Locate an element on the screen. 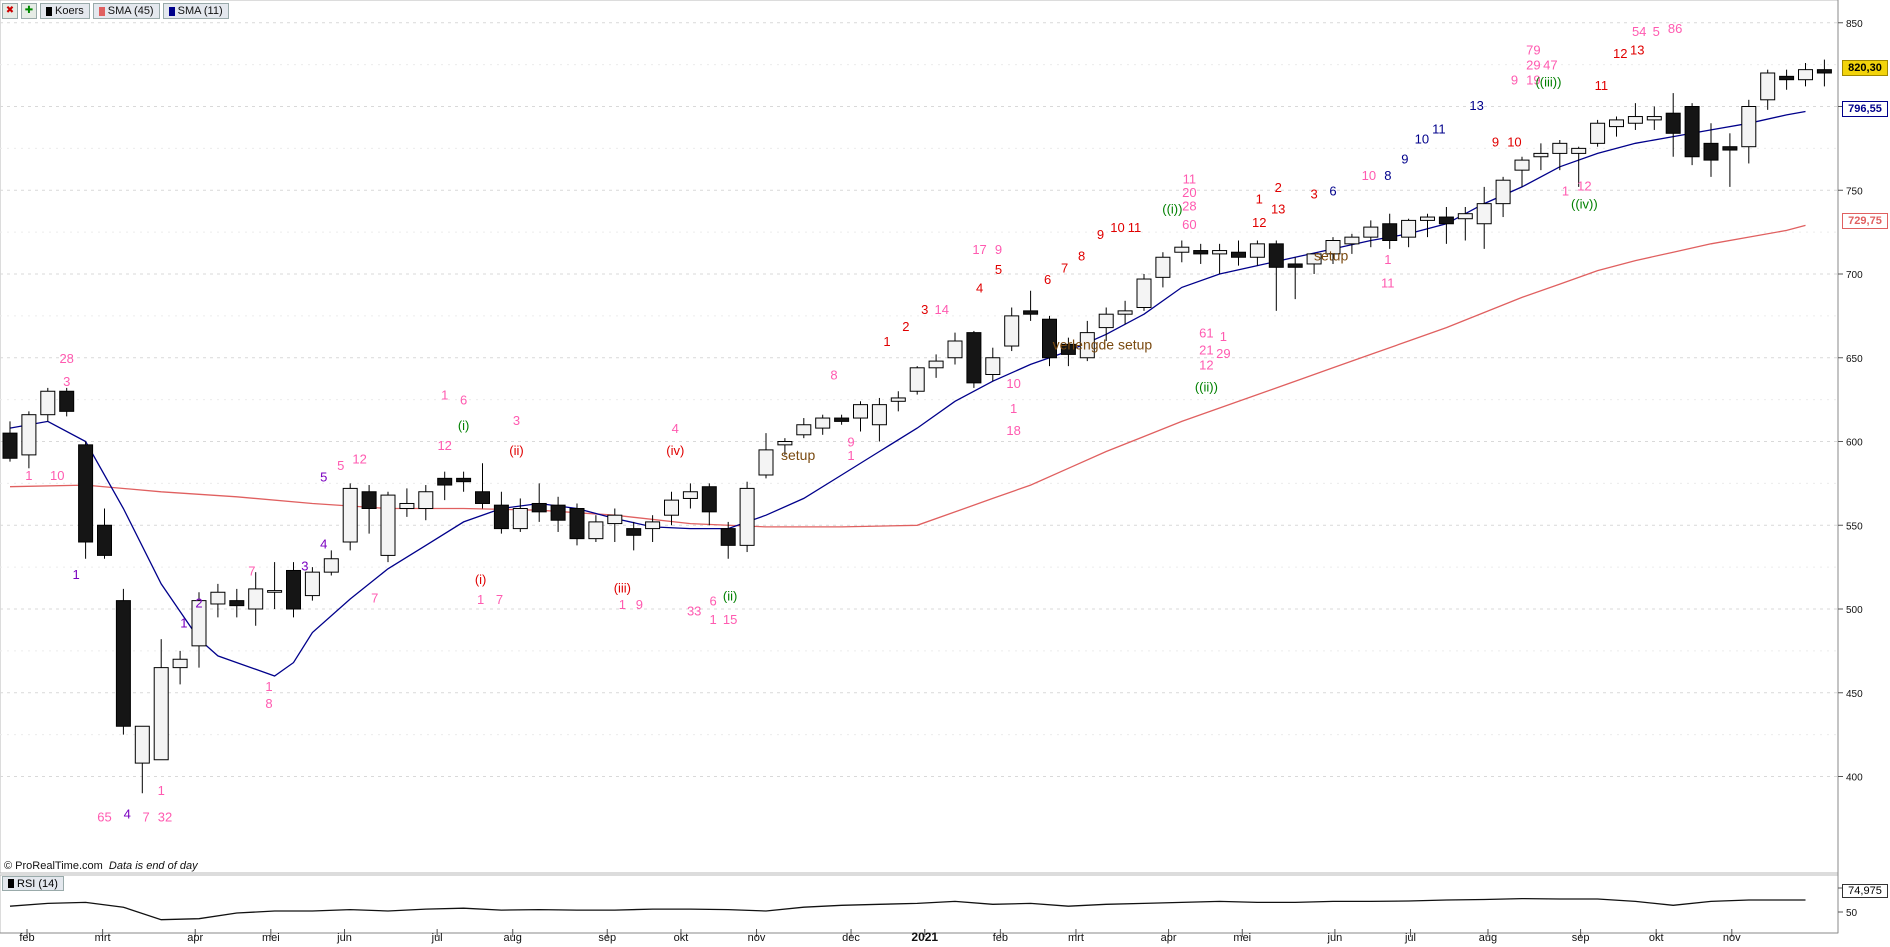 The image size is (1890, 947). legend-sma45: SMA (45) is located at coordinates (126, 11).